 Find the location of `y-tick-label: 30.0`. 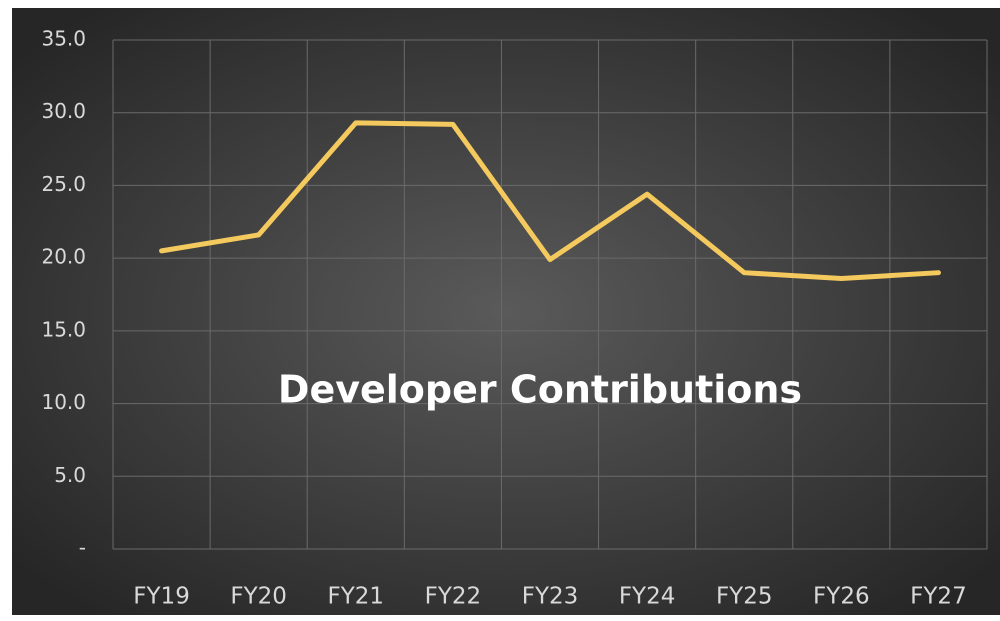

y-tick-label: 30.0 is located at coordinates (63, 111).